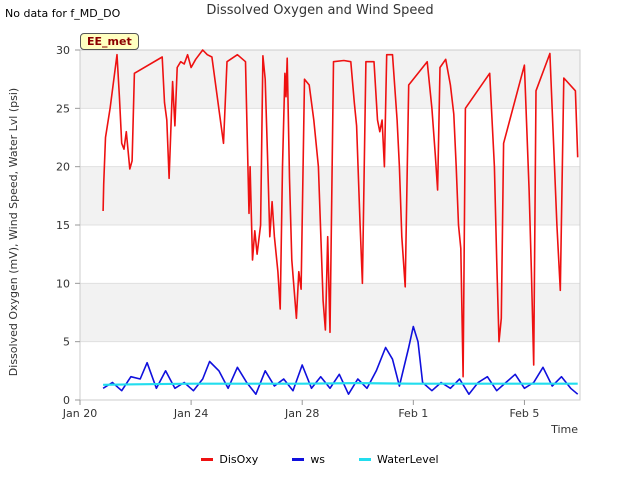 Image resolution: width=640 pixels, height=480 pixels. I want to click on y-axis: 0 5 10 15 20 25 30, so click(68, 225).